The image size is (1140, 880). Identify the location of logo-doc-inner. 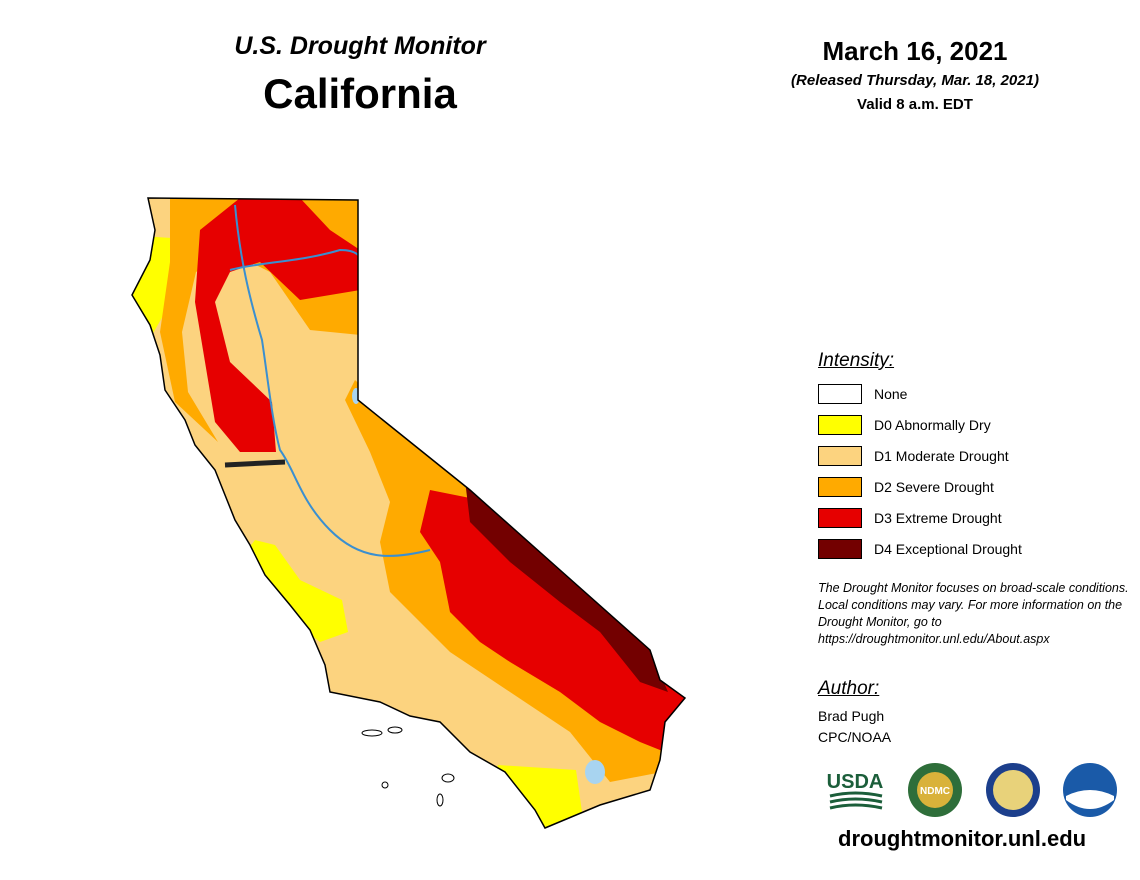
(1013, 790).